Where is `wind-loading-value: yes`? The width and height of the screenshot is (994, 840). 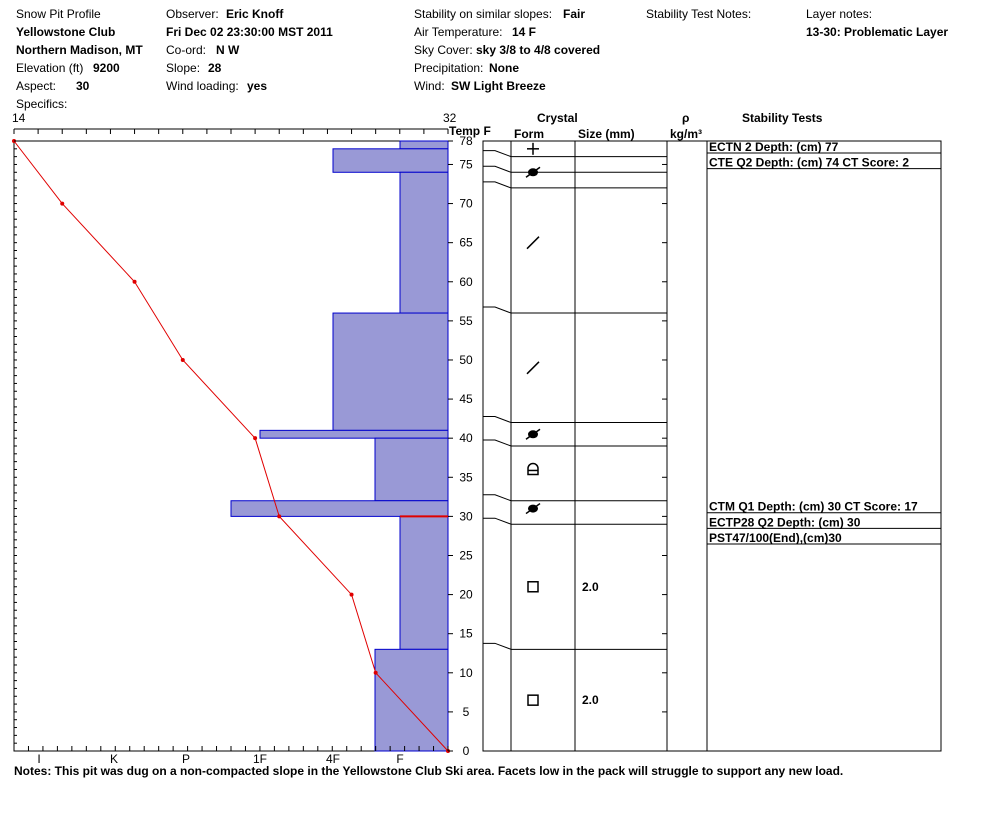 wind-loading-value: yes is located at coordinates (257, 86).